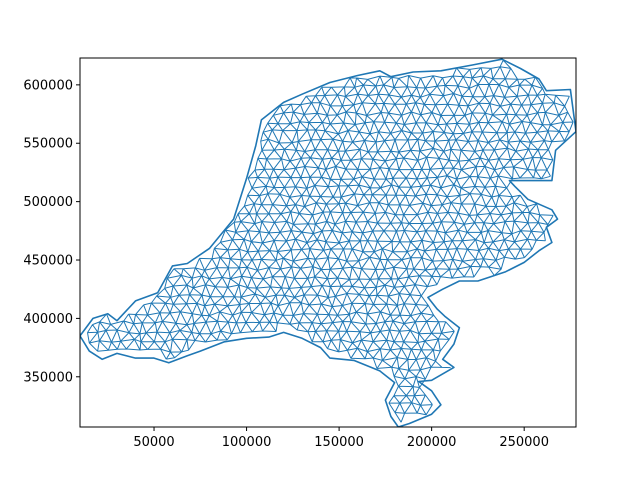 The width and height of the screenshot is (640, 480). I want to click on y-tick-label: 550000, so click(48, 144).